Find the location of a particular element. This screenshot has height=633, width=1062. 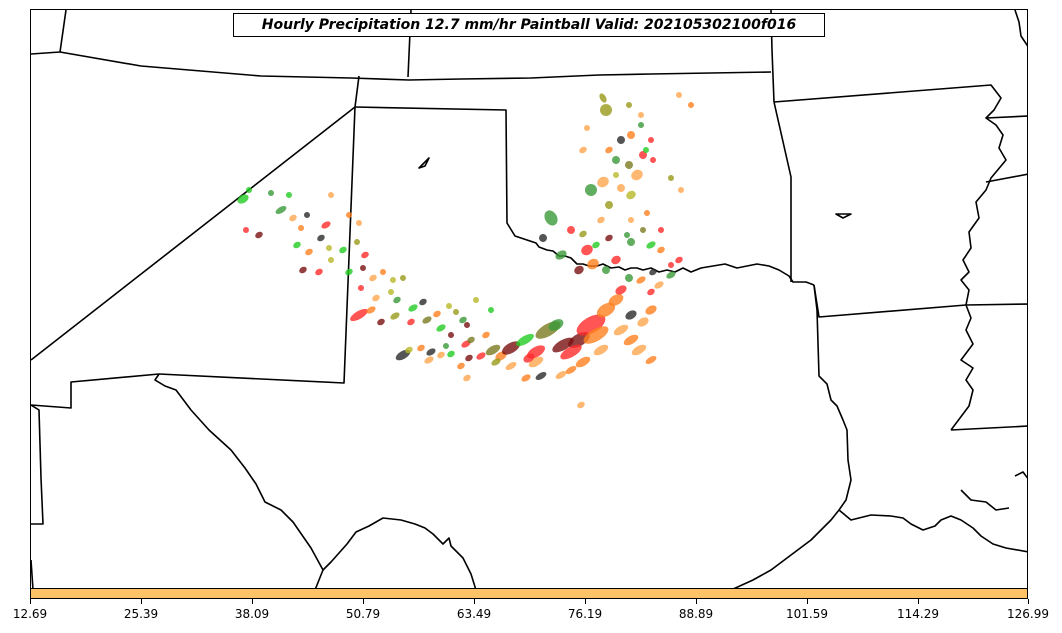

colorbar-tick-label: 114.29 is located at coordinates (918, 614).